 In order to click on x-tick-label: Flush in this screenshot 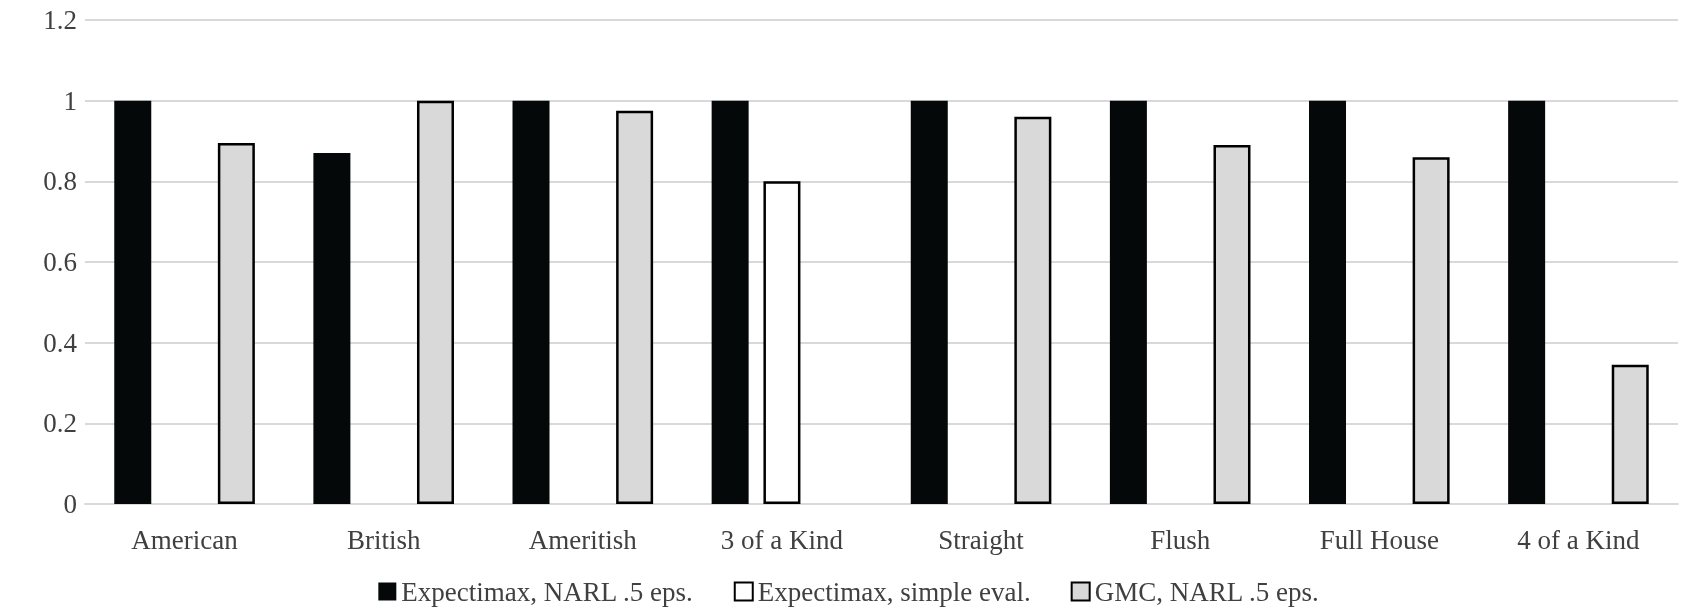, I will do `click(1180, 539)`.